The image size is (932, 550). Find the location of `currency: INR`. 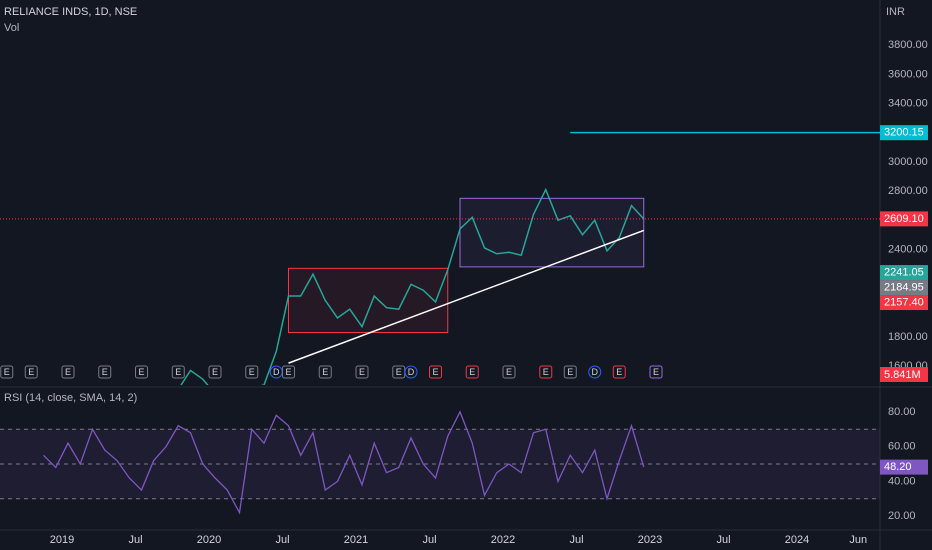

currency: INR is located at coordinates (895, 12).